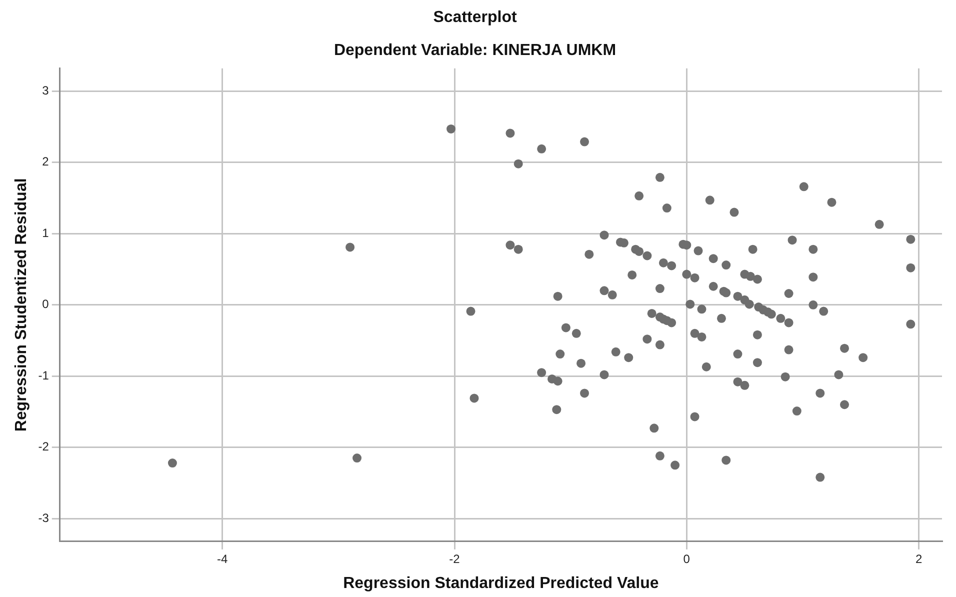 The width and height of the screenshot is (956, 597). Describe the element at coordinates (44, 375) in the screenshot. I see `y-tick-label: -1` at that location.